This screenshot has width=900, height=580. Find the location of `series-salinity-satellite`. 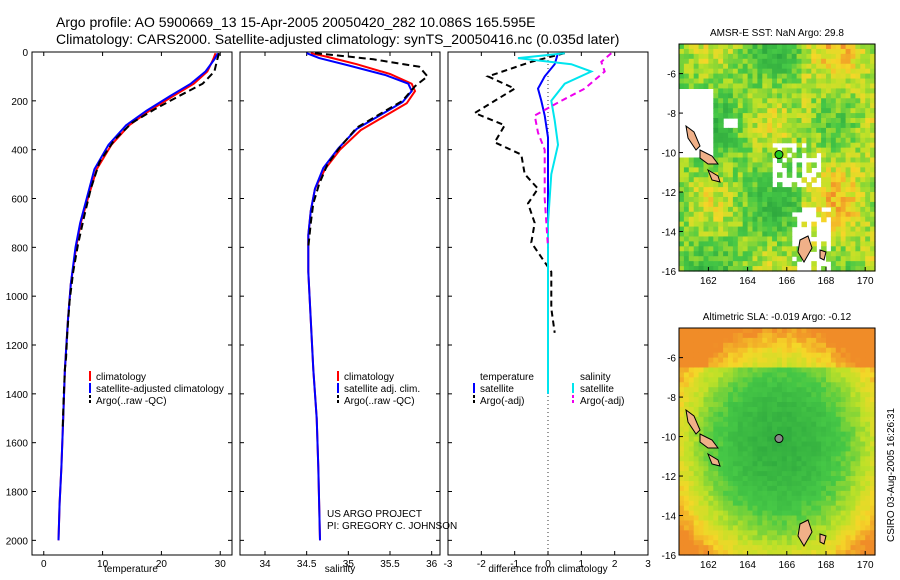

series-salinity-satellite is located at coordinates (555, 223).